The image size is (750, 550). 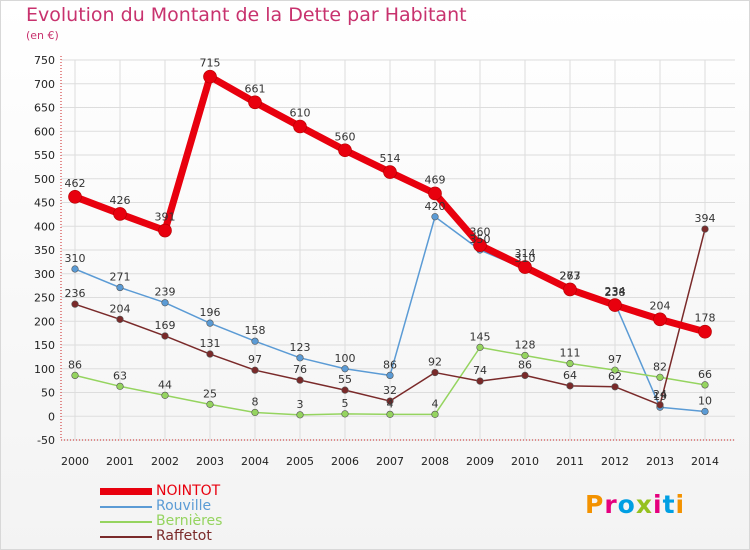 I want to click on data-label: 391, so click(x=165, y=217).